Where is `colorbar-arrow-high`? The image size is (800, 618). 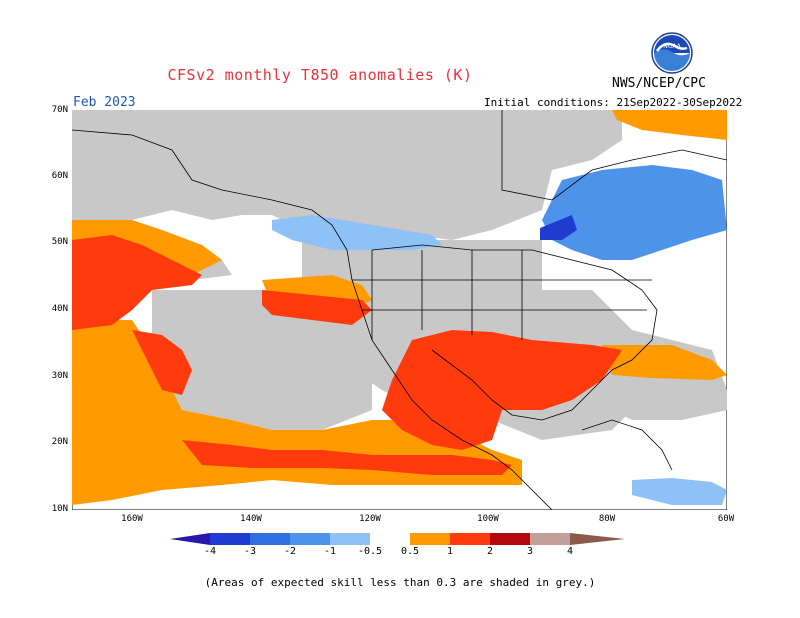 colorbar-arrow-high is located at coordinates (597, 539).